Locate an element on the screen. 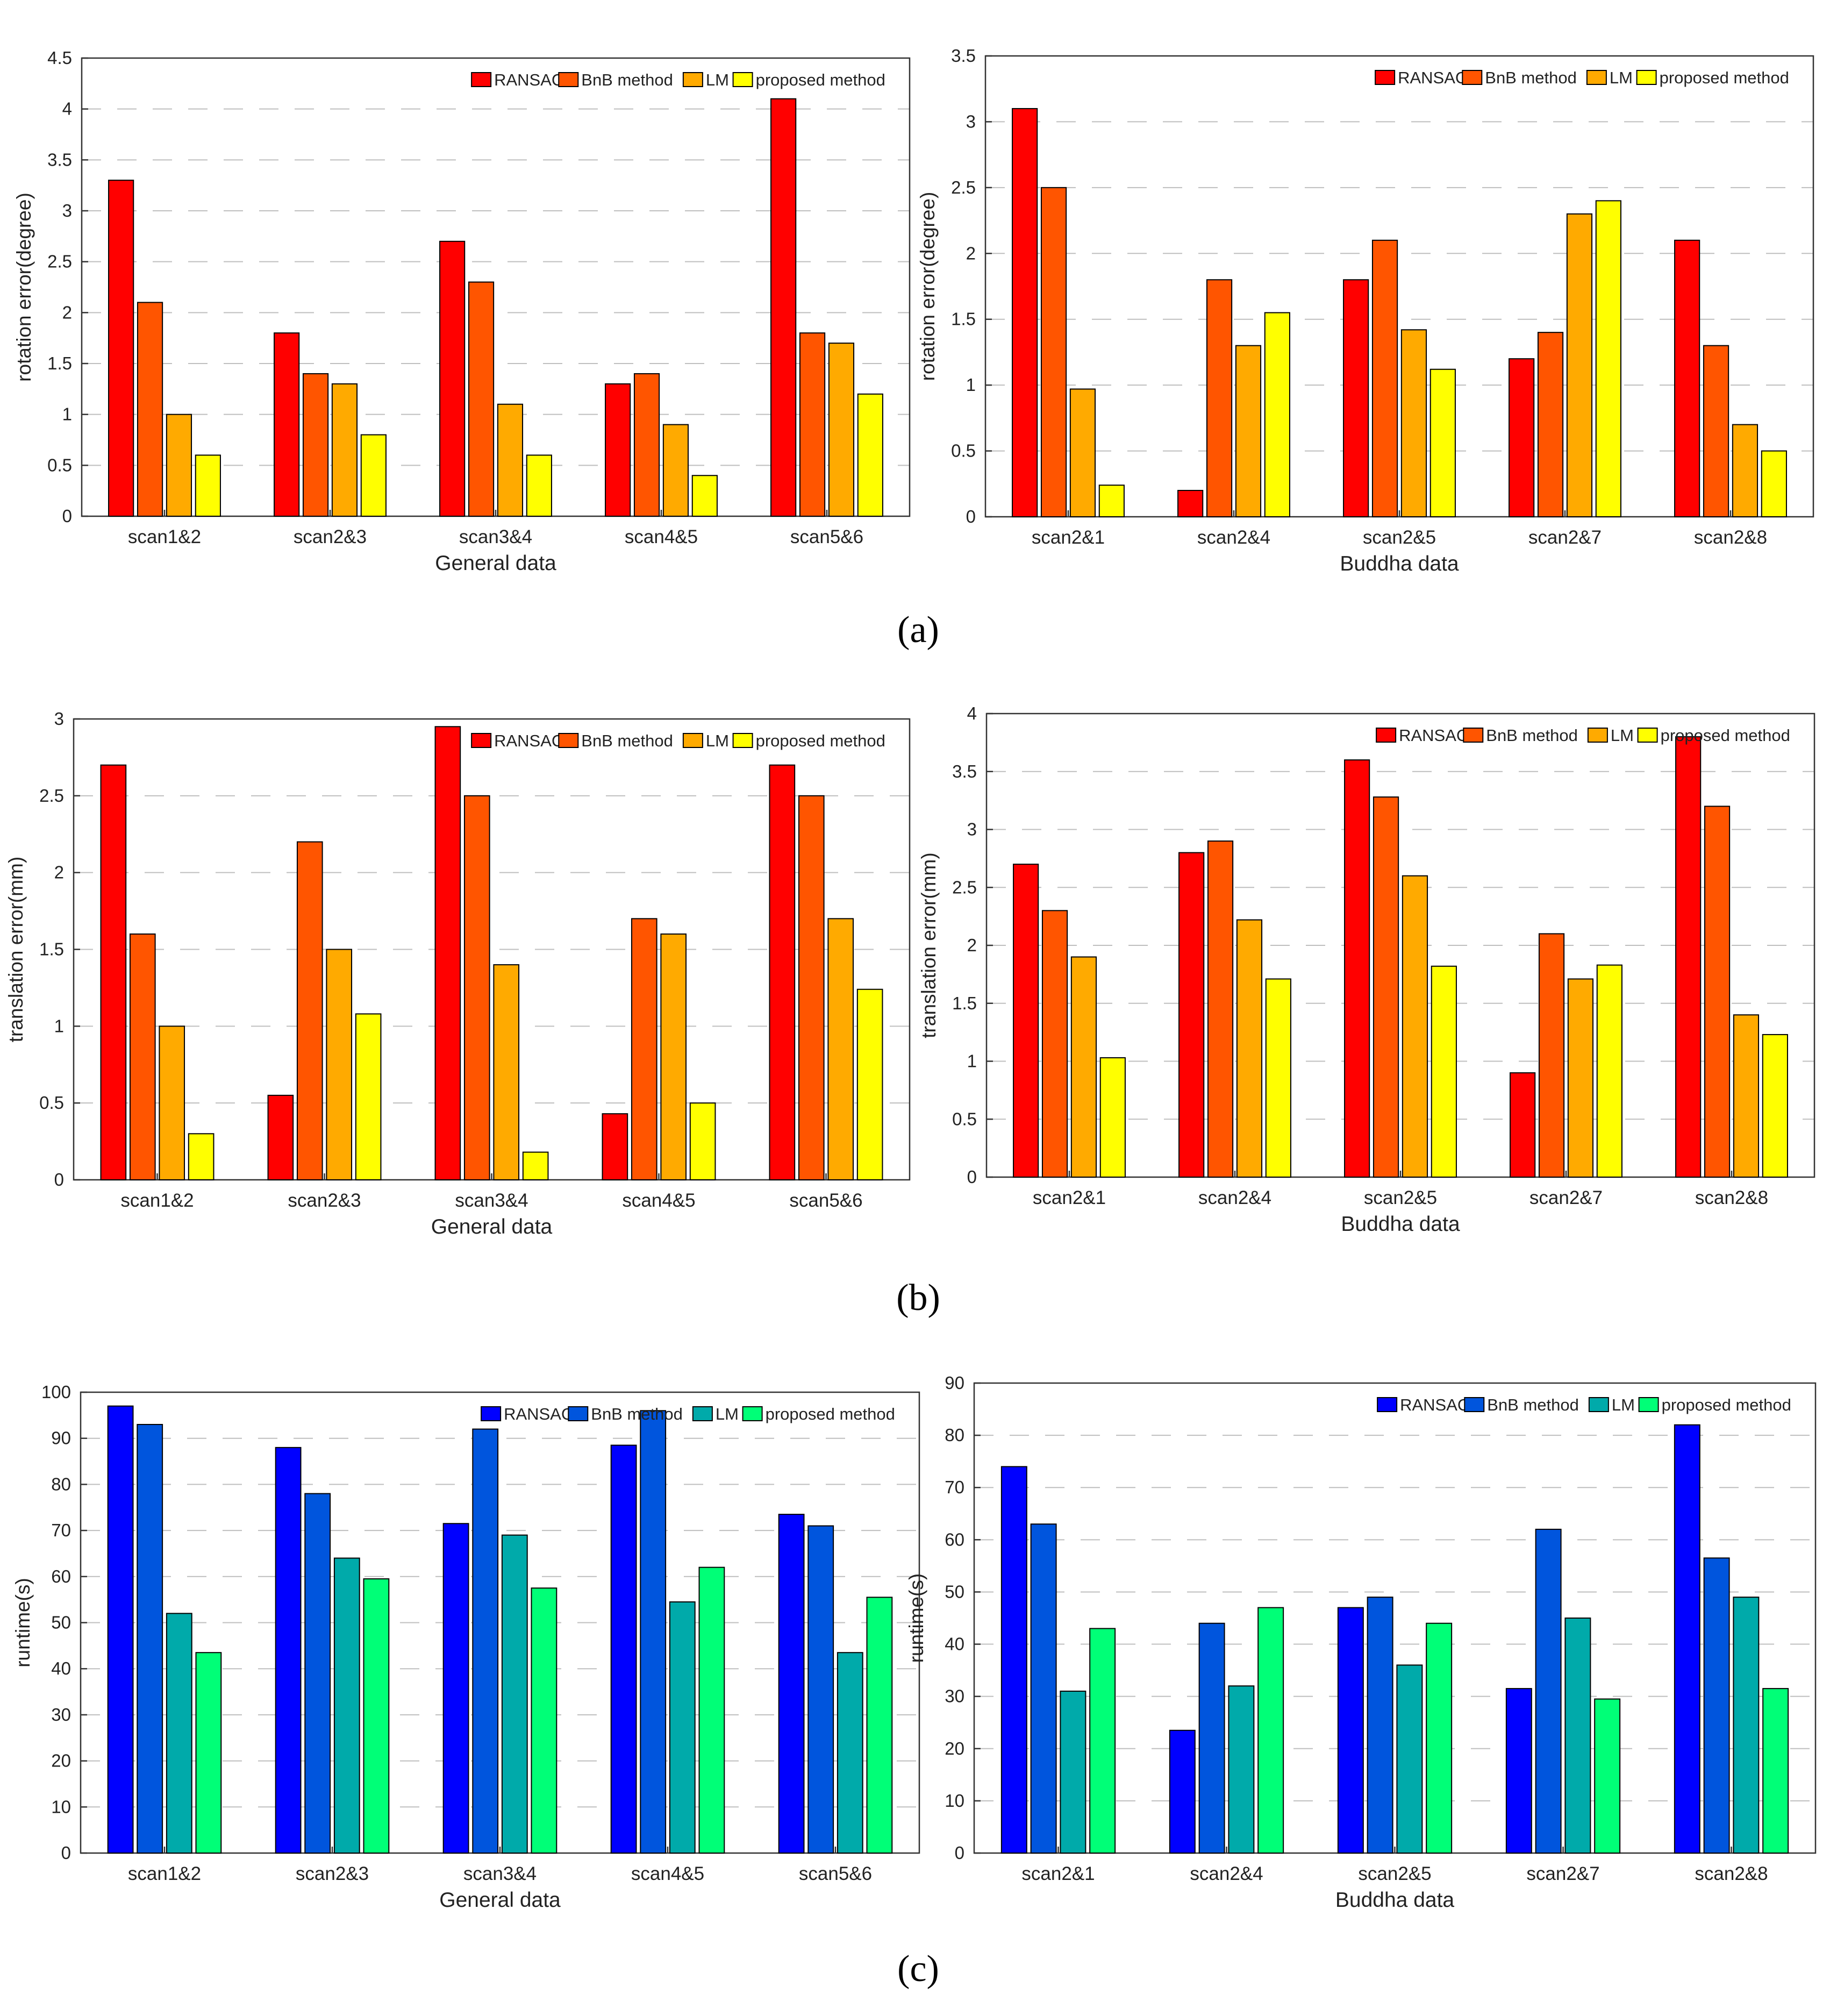 Image resolution: width=1837 pixels, height=2016 pixels. x-tick-label: scan5&6 is located at coordinates (825, 1200).